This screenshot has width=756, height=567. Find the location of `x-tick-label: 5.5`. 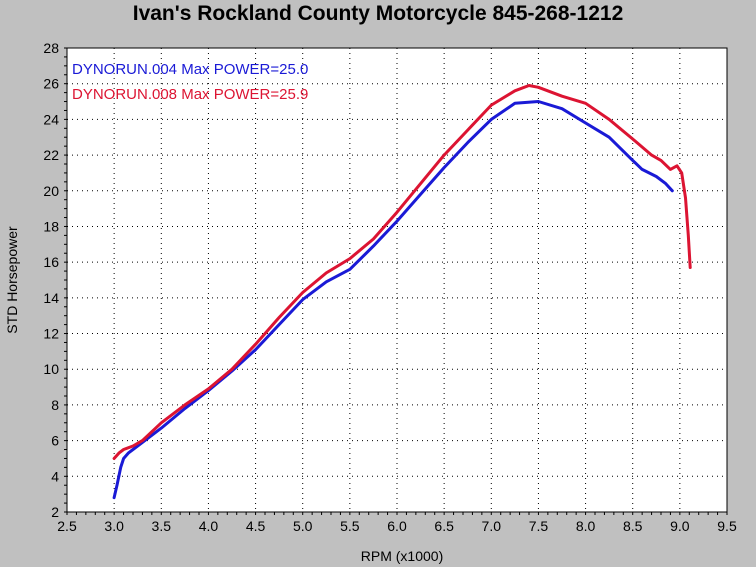

x-tick-label: 5.5 is located at coordinates (350, 526).